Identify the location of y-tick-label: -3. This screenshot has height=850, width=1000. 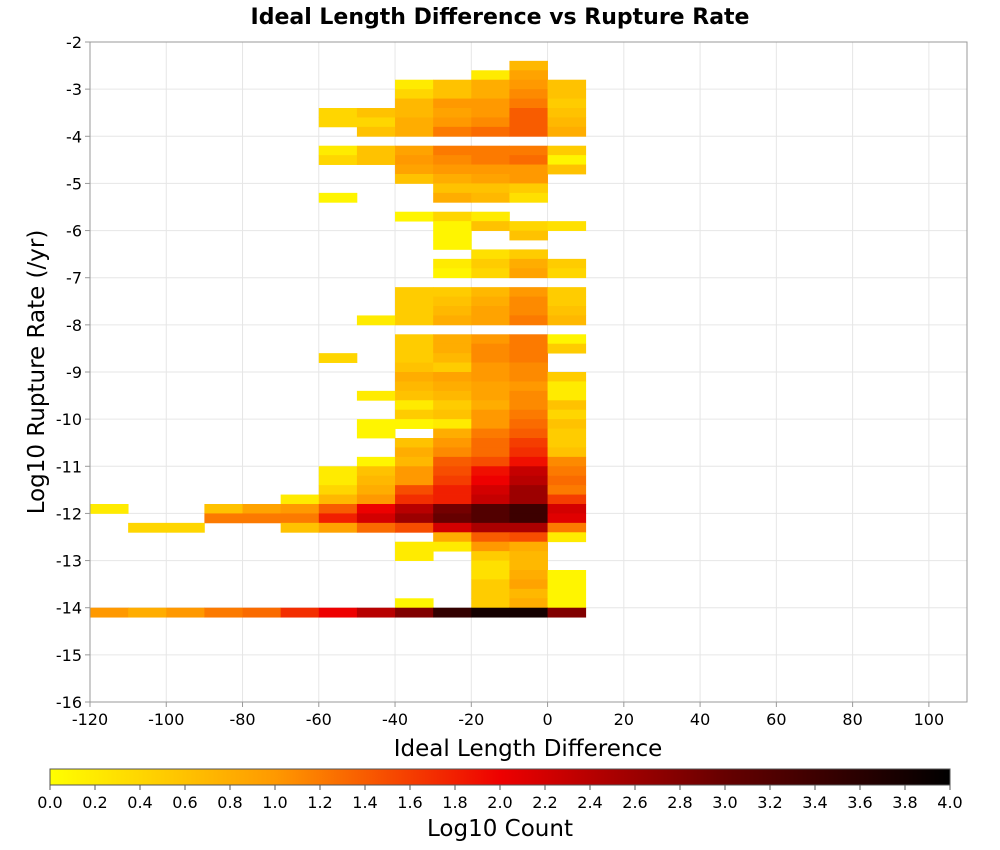
(74, 89).